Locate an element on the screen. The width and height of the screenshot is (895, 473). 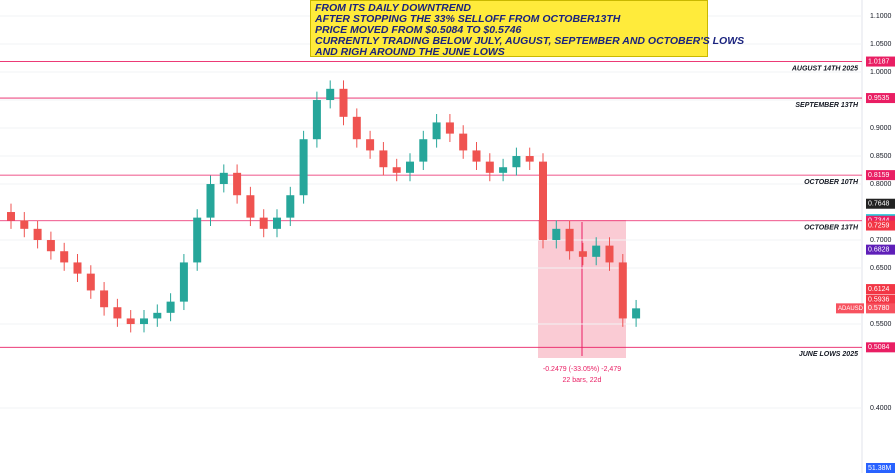
price-tag-label: 0.7259 is located at coordinates (879, 225).